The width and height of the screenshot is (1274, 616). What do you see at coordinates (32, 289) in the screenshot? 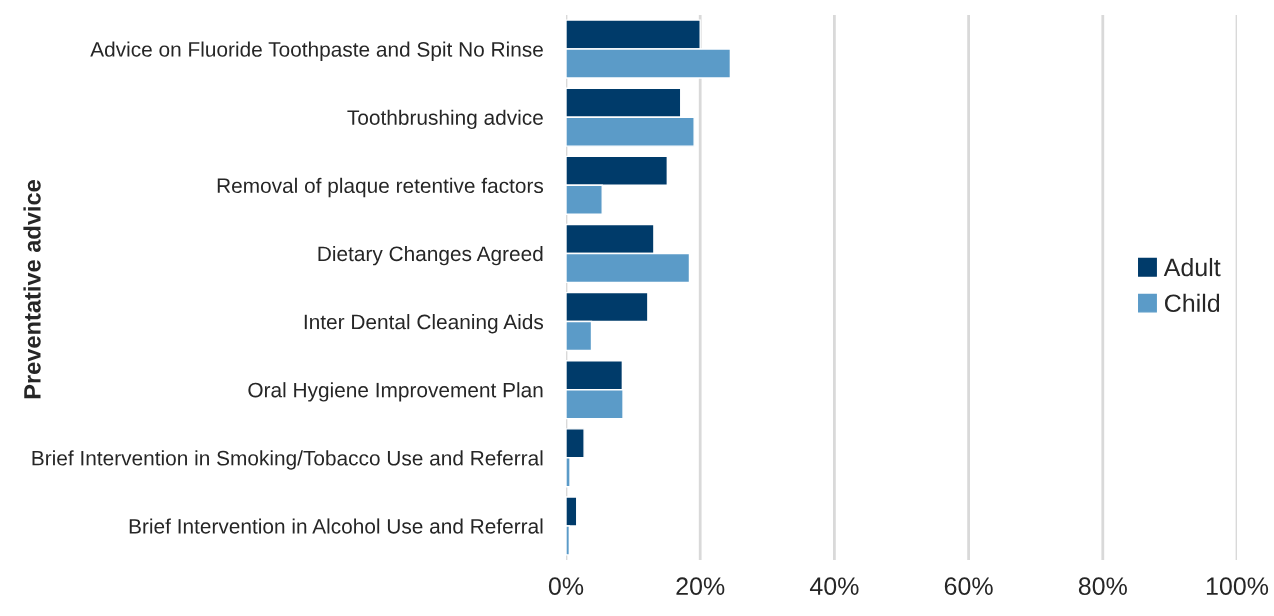
I see `y-axis-title: Preventative advice` at bounding box center [32, 289].